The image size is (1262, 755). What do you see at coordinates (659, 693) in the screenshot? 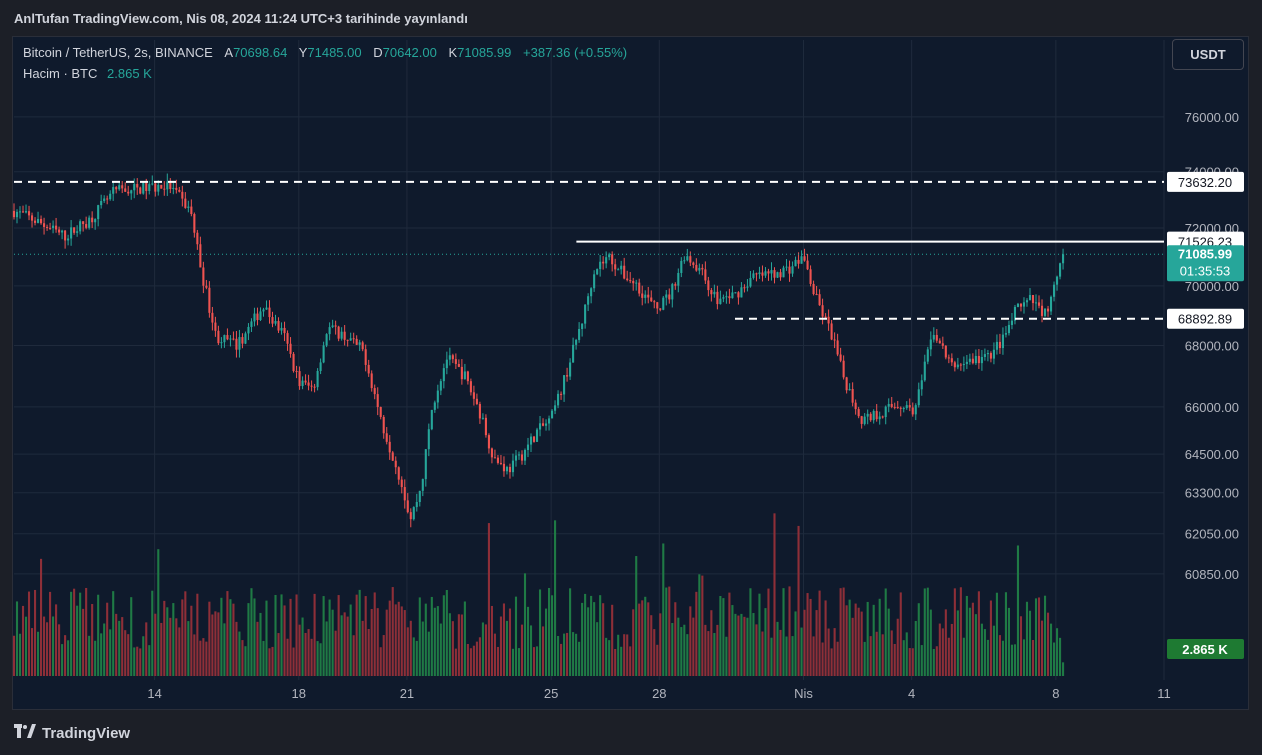
I see `time-tick-label: 28` at bounding box center [659, 693].